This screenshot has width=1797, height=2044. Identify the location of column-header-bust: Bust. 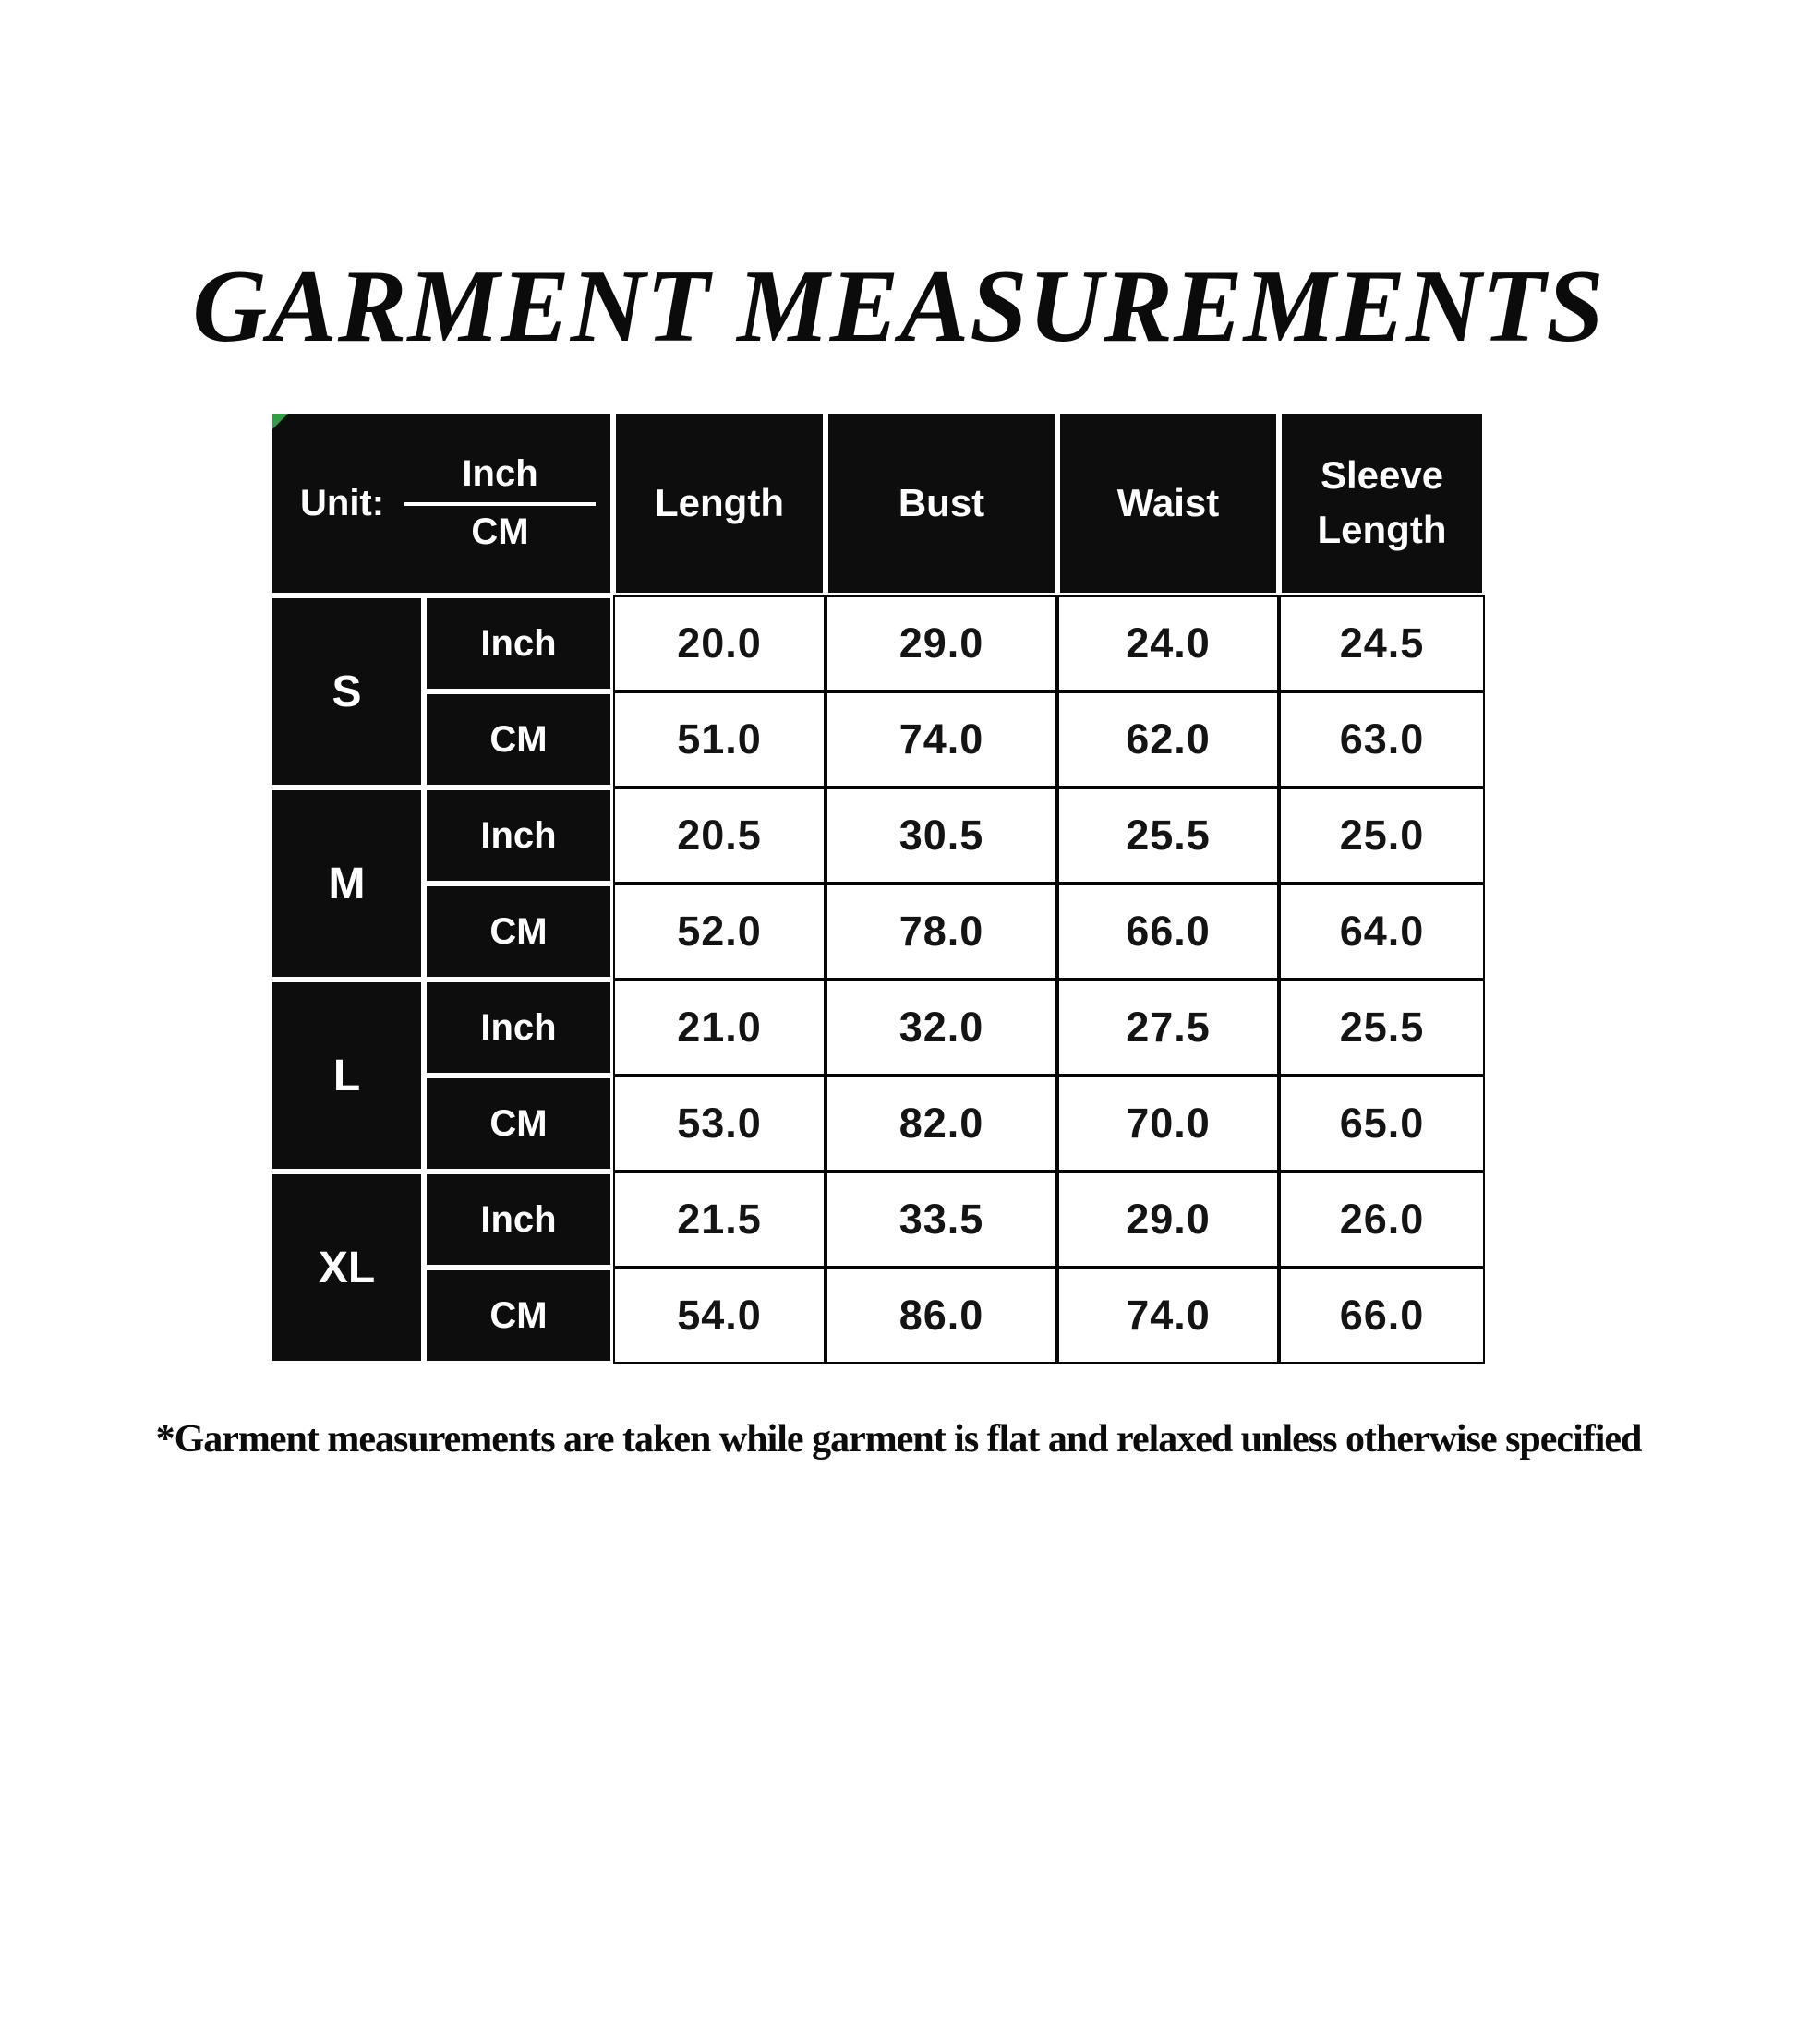
(941, 503).